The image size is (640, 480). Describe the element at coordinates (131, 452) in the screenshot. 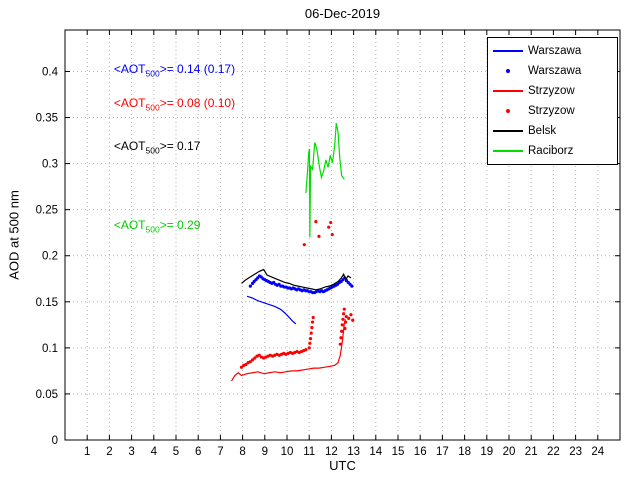

I see `x-tick-label: 3` at that location.